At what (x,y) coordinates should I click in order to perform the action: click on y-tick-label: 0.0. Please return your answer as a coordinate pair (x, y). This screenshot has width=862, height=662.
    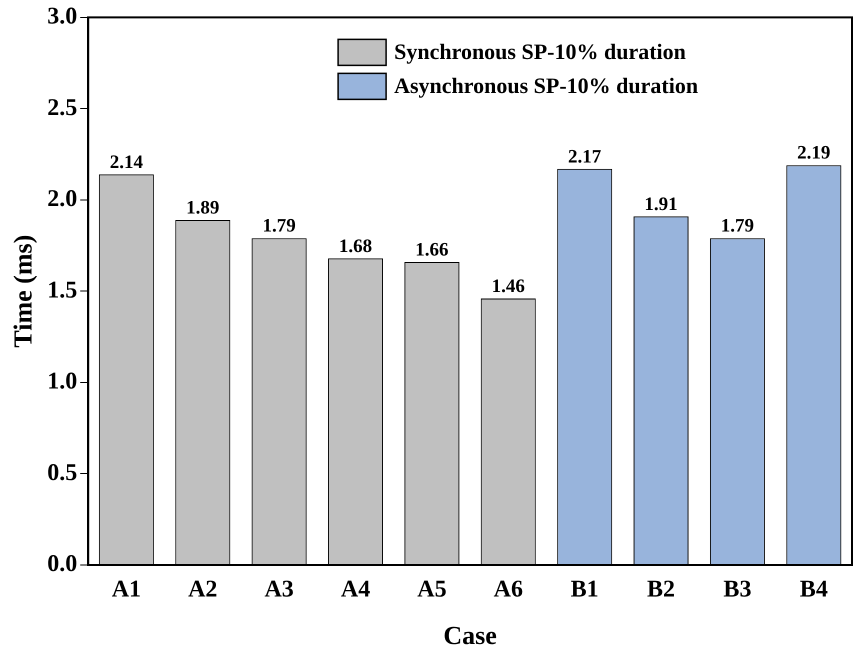
    Looking at the image, I should click on (62, 564).